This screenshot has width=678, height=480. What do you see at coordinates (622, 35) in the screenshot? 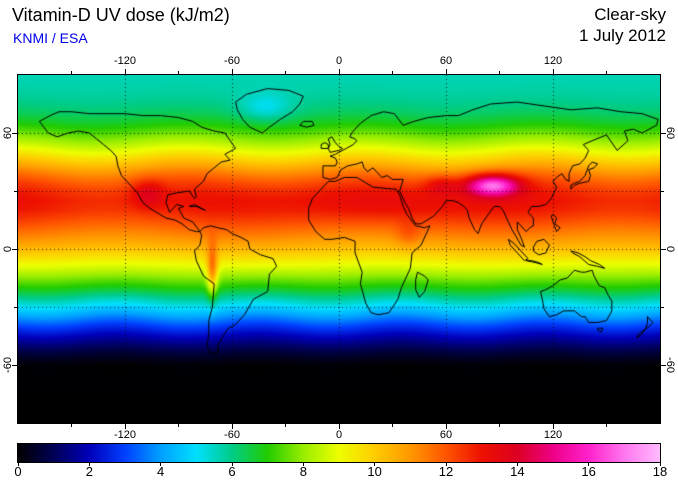
I see `date-label: 1 July 2012` at bounding box center [622, 35].